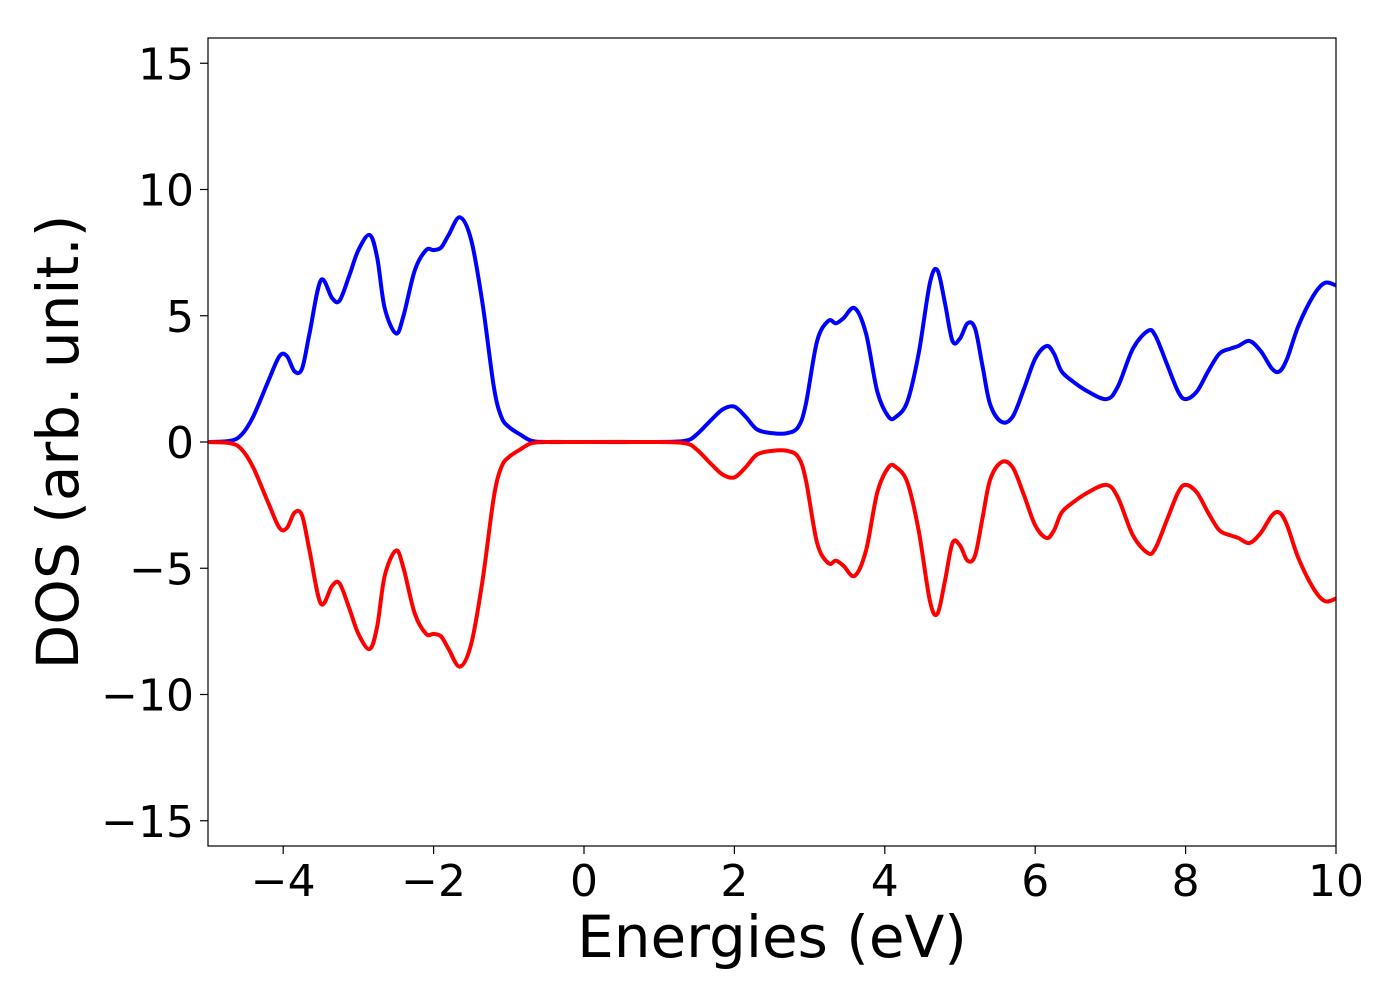  What do you see at coordinates (584, 881) in the screenshot?
I see `x-tick-label: 0` at bounding box center [584, 881].